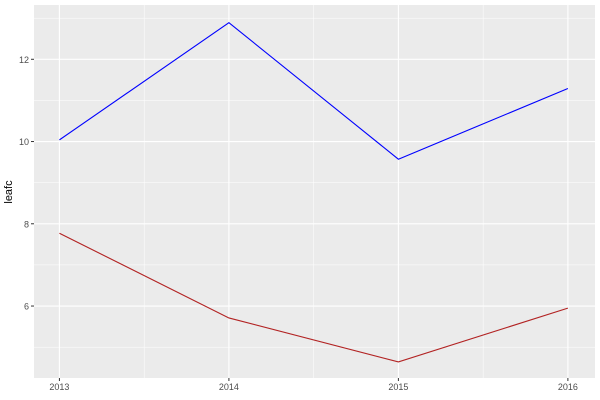 This screenshot has width=600, height=400. I want to click on y-tick-label: 6, so click(26, 307).